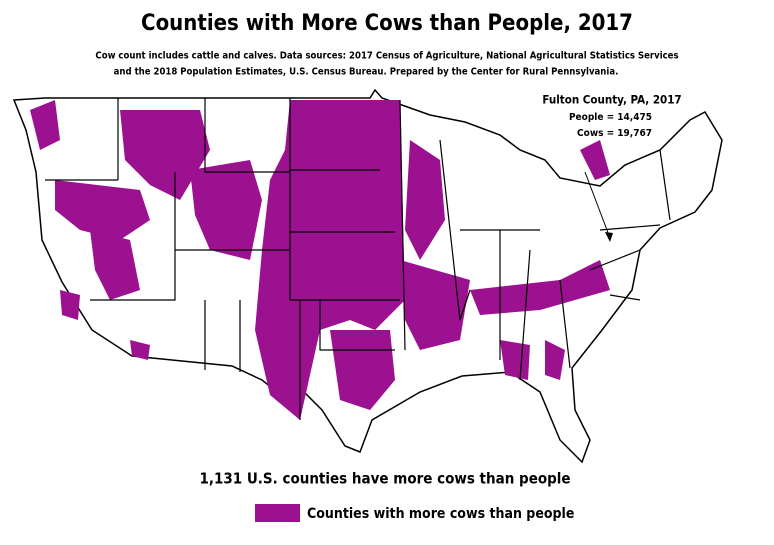 Image resolution: width=774 pixels, height=545 pixels. What do you see at coordinates (610, 117) in the screenshot?
I see `callout-line: People = 14,475` at bounding box center [610, 117].